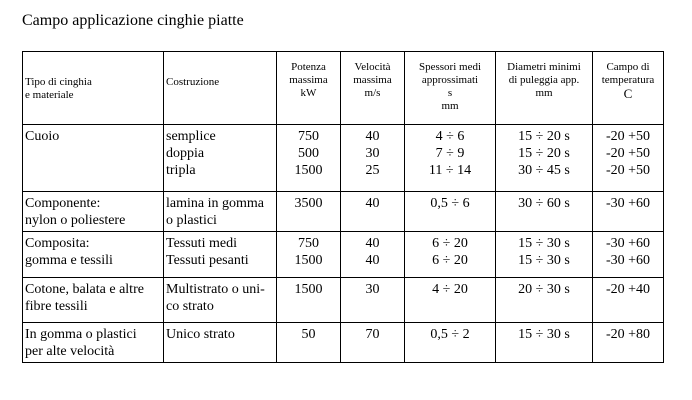 This screenshot has height=400, width=692. I want to click on cell-line: 20 ÷ 30 s, so click(544, 289).